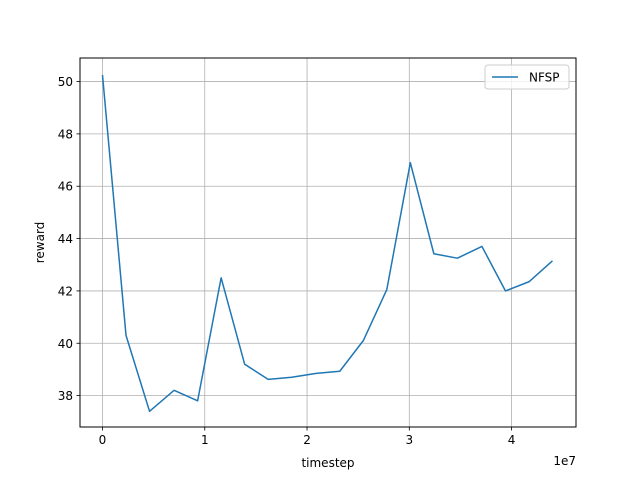  Describe the element at coordinates (40, 243) in the screenshot. I see `y-axis-label: reward` at that location.